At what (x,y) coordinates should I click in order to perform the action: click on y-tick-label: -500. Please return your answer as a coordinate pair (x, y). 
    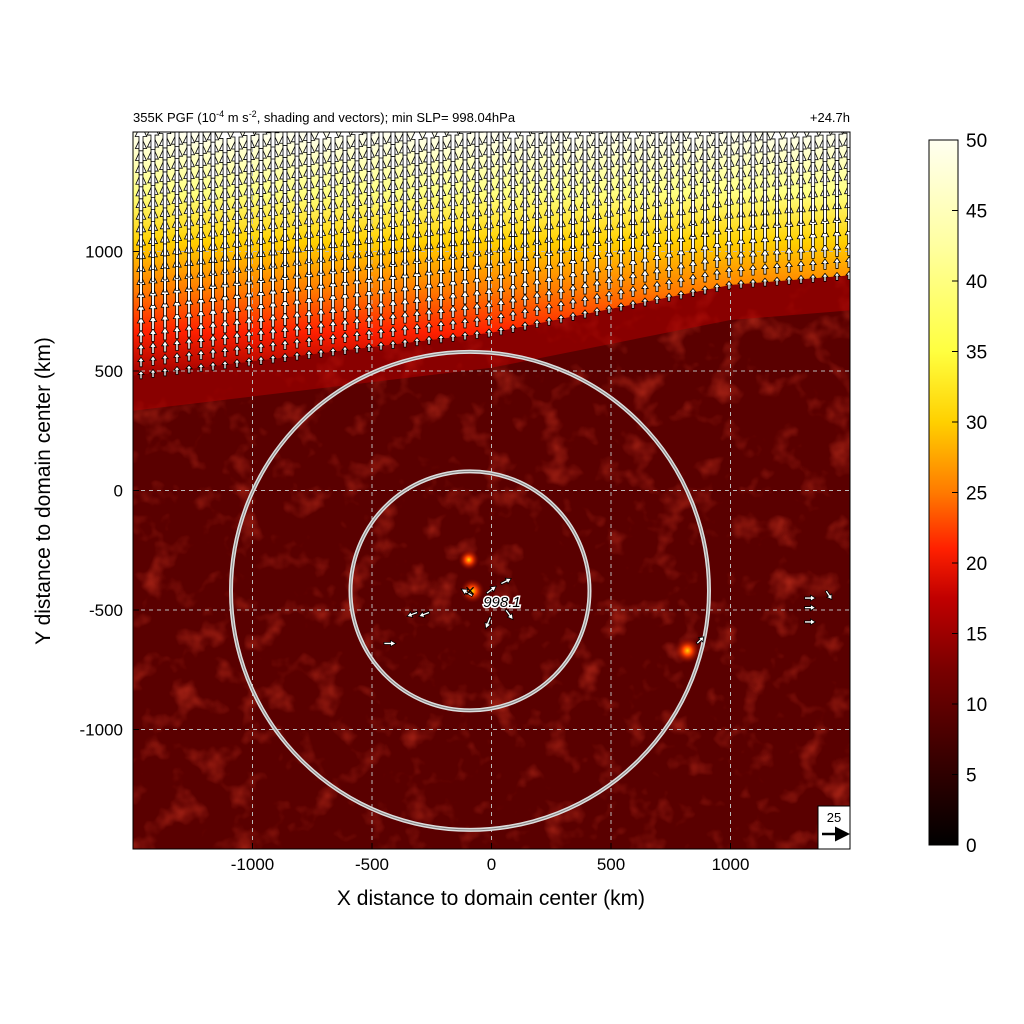
    Looking at the image, I should click on (106, 610).